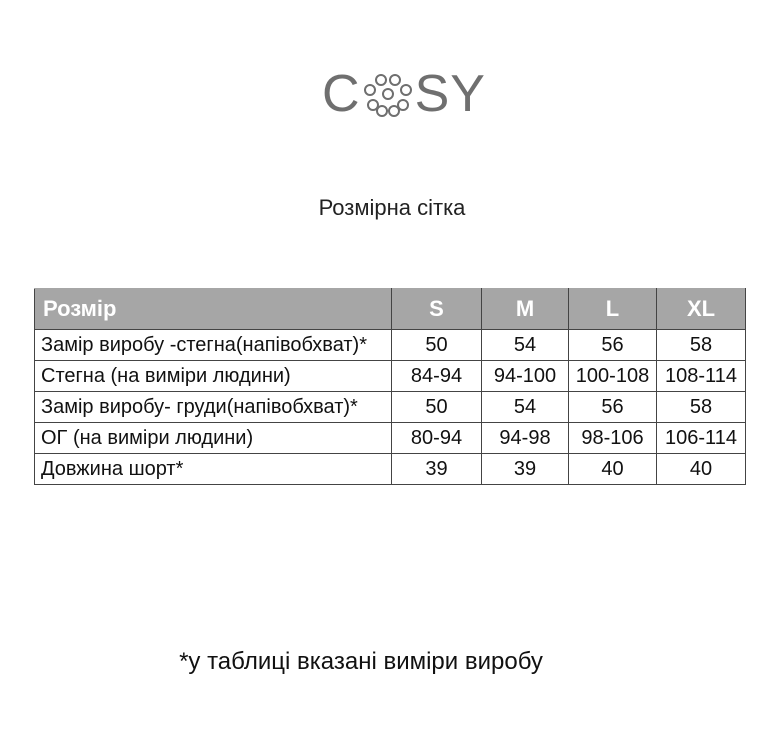  I want to click on row-label: ОГ (на виміри людини), so click(213, 438).